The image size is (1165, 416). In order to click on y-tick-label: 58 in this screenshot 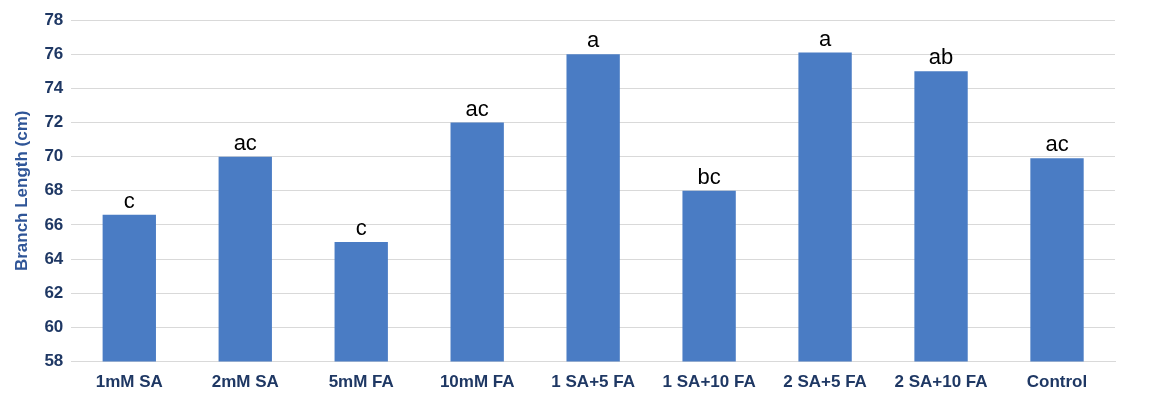, I will do `click(54, 361)`.